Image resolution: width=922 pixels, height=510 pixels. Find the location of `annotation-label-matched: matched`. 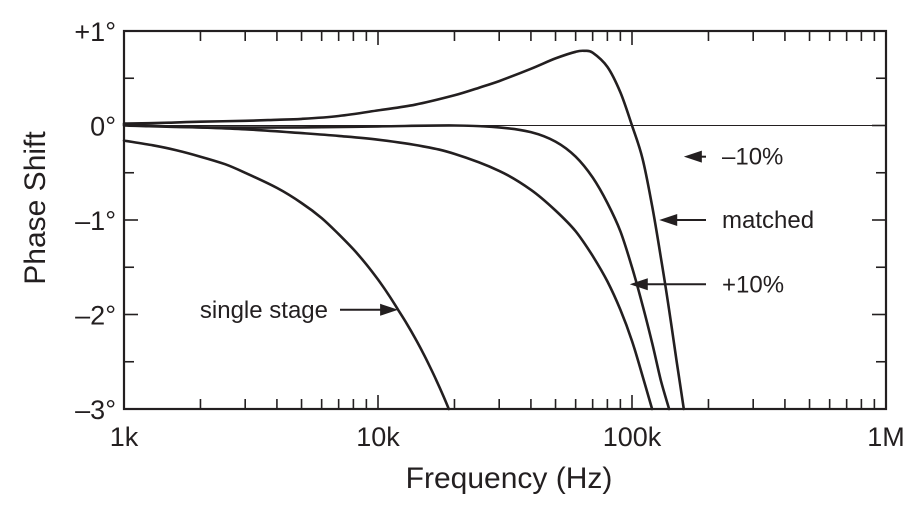

annotation-label-matched: matched is located at coordinates (768, 220).